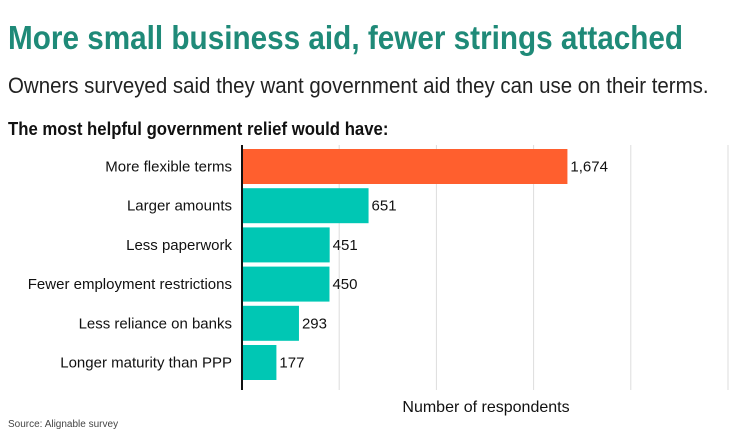 This screenshot has height=440, width=751. Describe the element at coordinates (384, 206) in the screenshot. I see `value-label: 651` at that location.